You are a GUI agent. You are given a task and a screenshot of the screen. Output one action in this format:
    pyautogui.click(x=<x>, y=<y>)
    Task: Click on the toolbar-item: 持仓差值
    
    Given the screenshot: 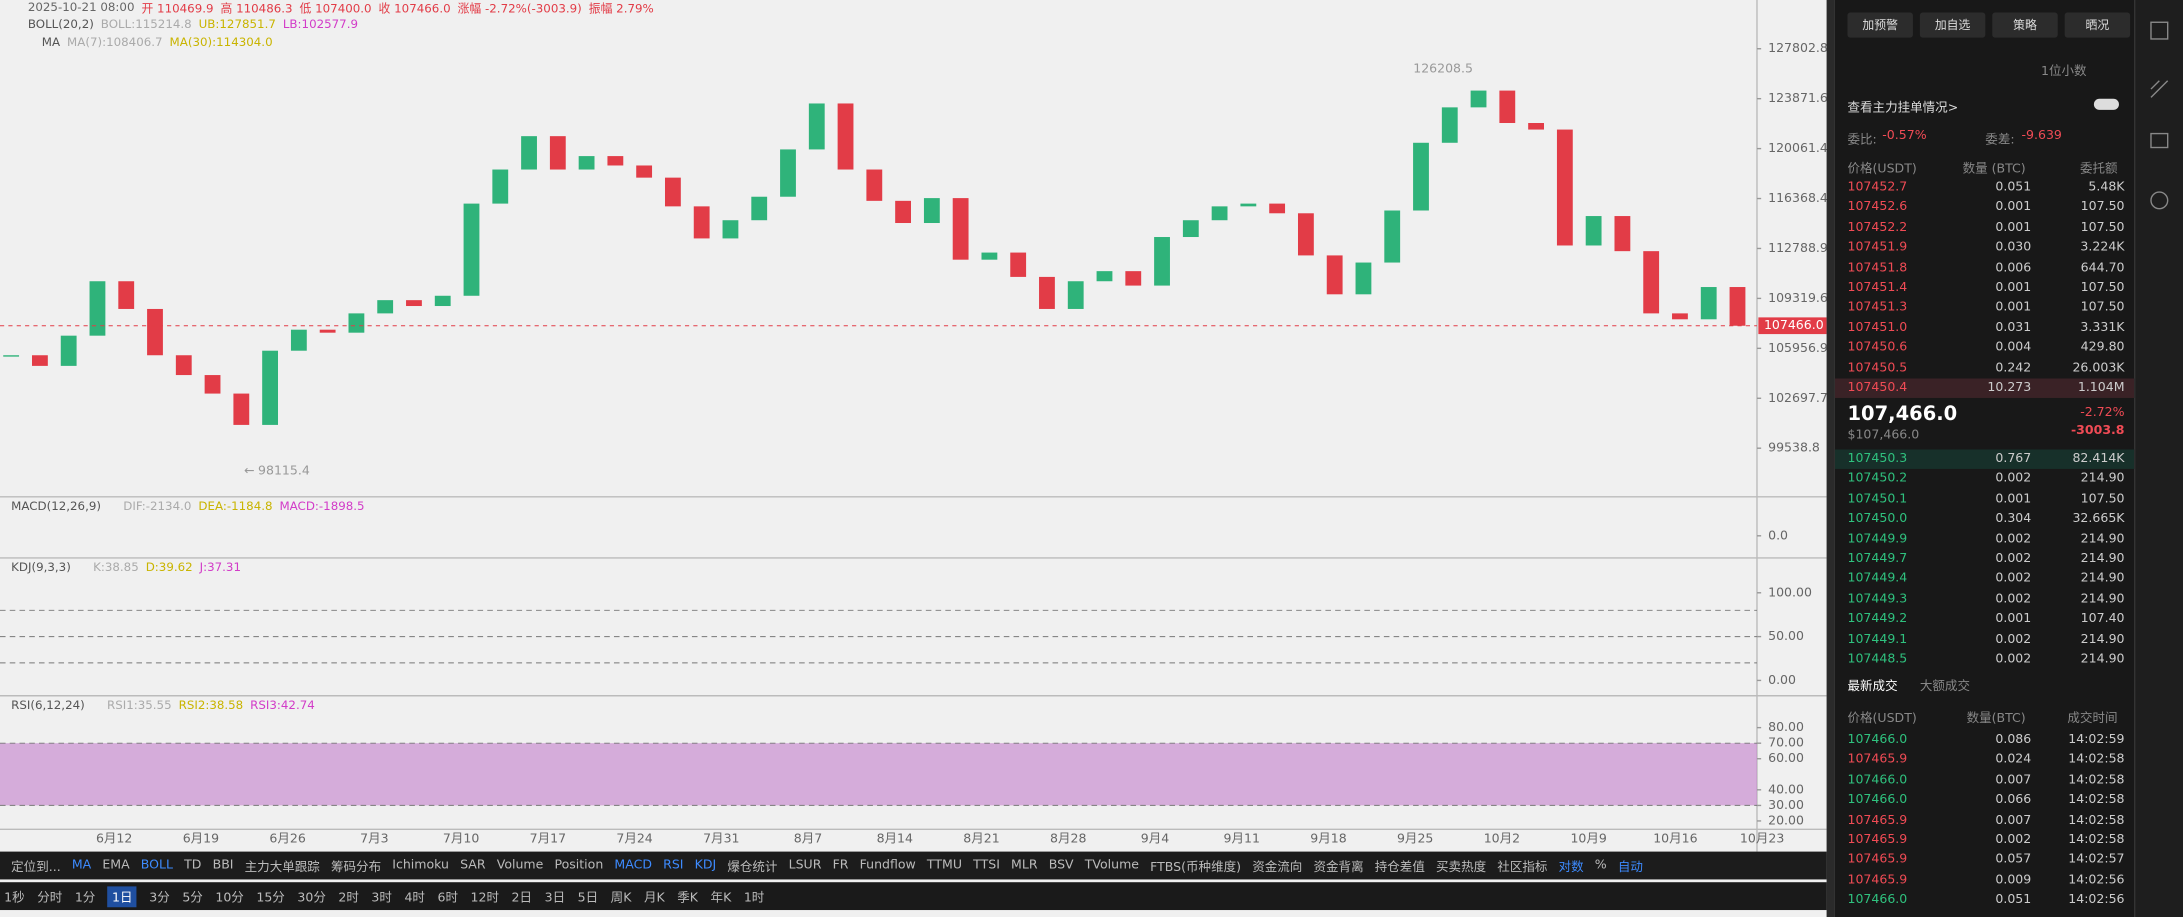 What is the action you would take?
    pyautogui.click(x=1399, y=867)
    